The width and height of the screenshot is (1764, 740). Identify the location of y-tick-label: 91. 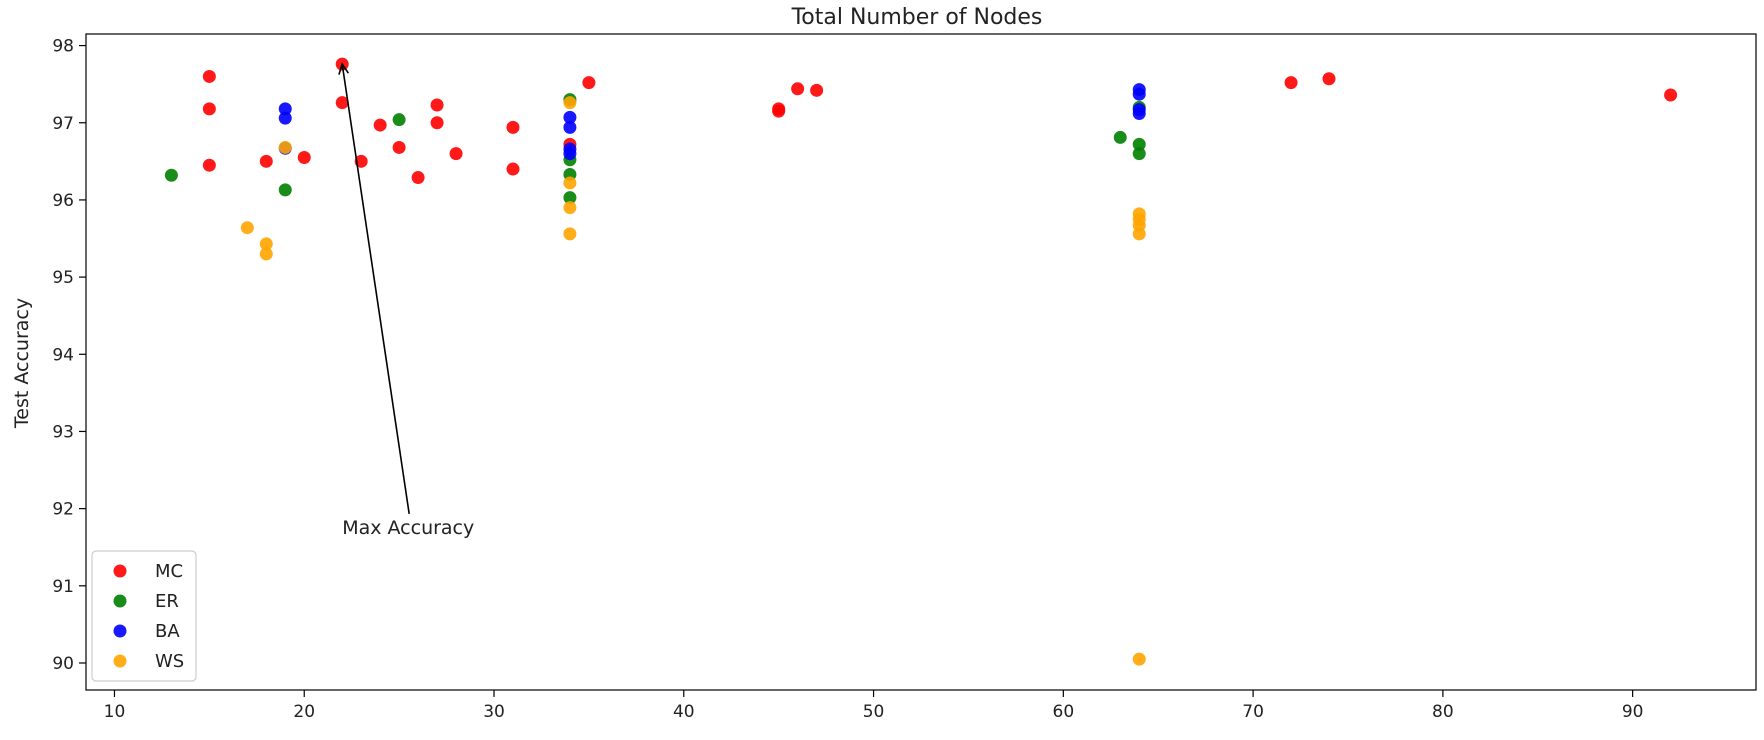
(63, 587).